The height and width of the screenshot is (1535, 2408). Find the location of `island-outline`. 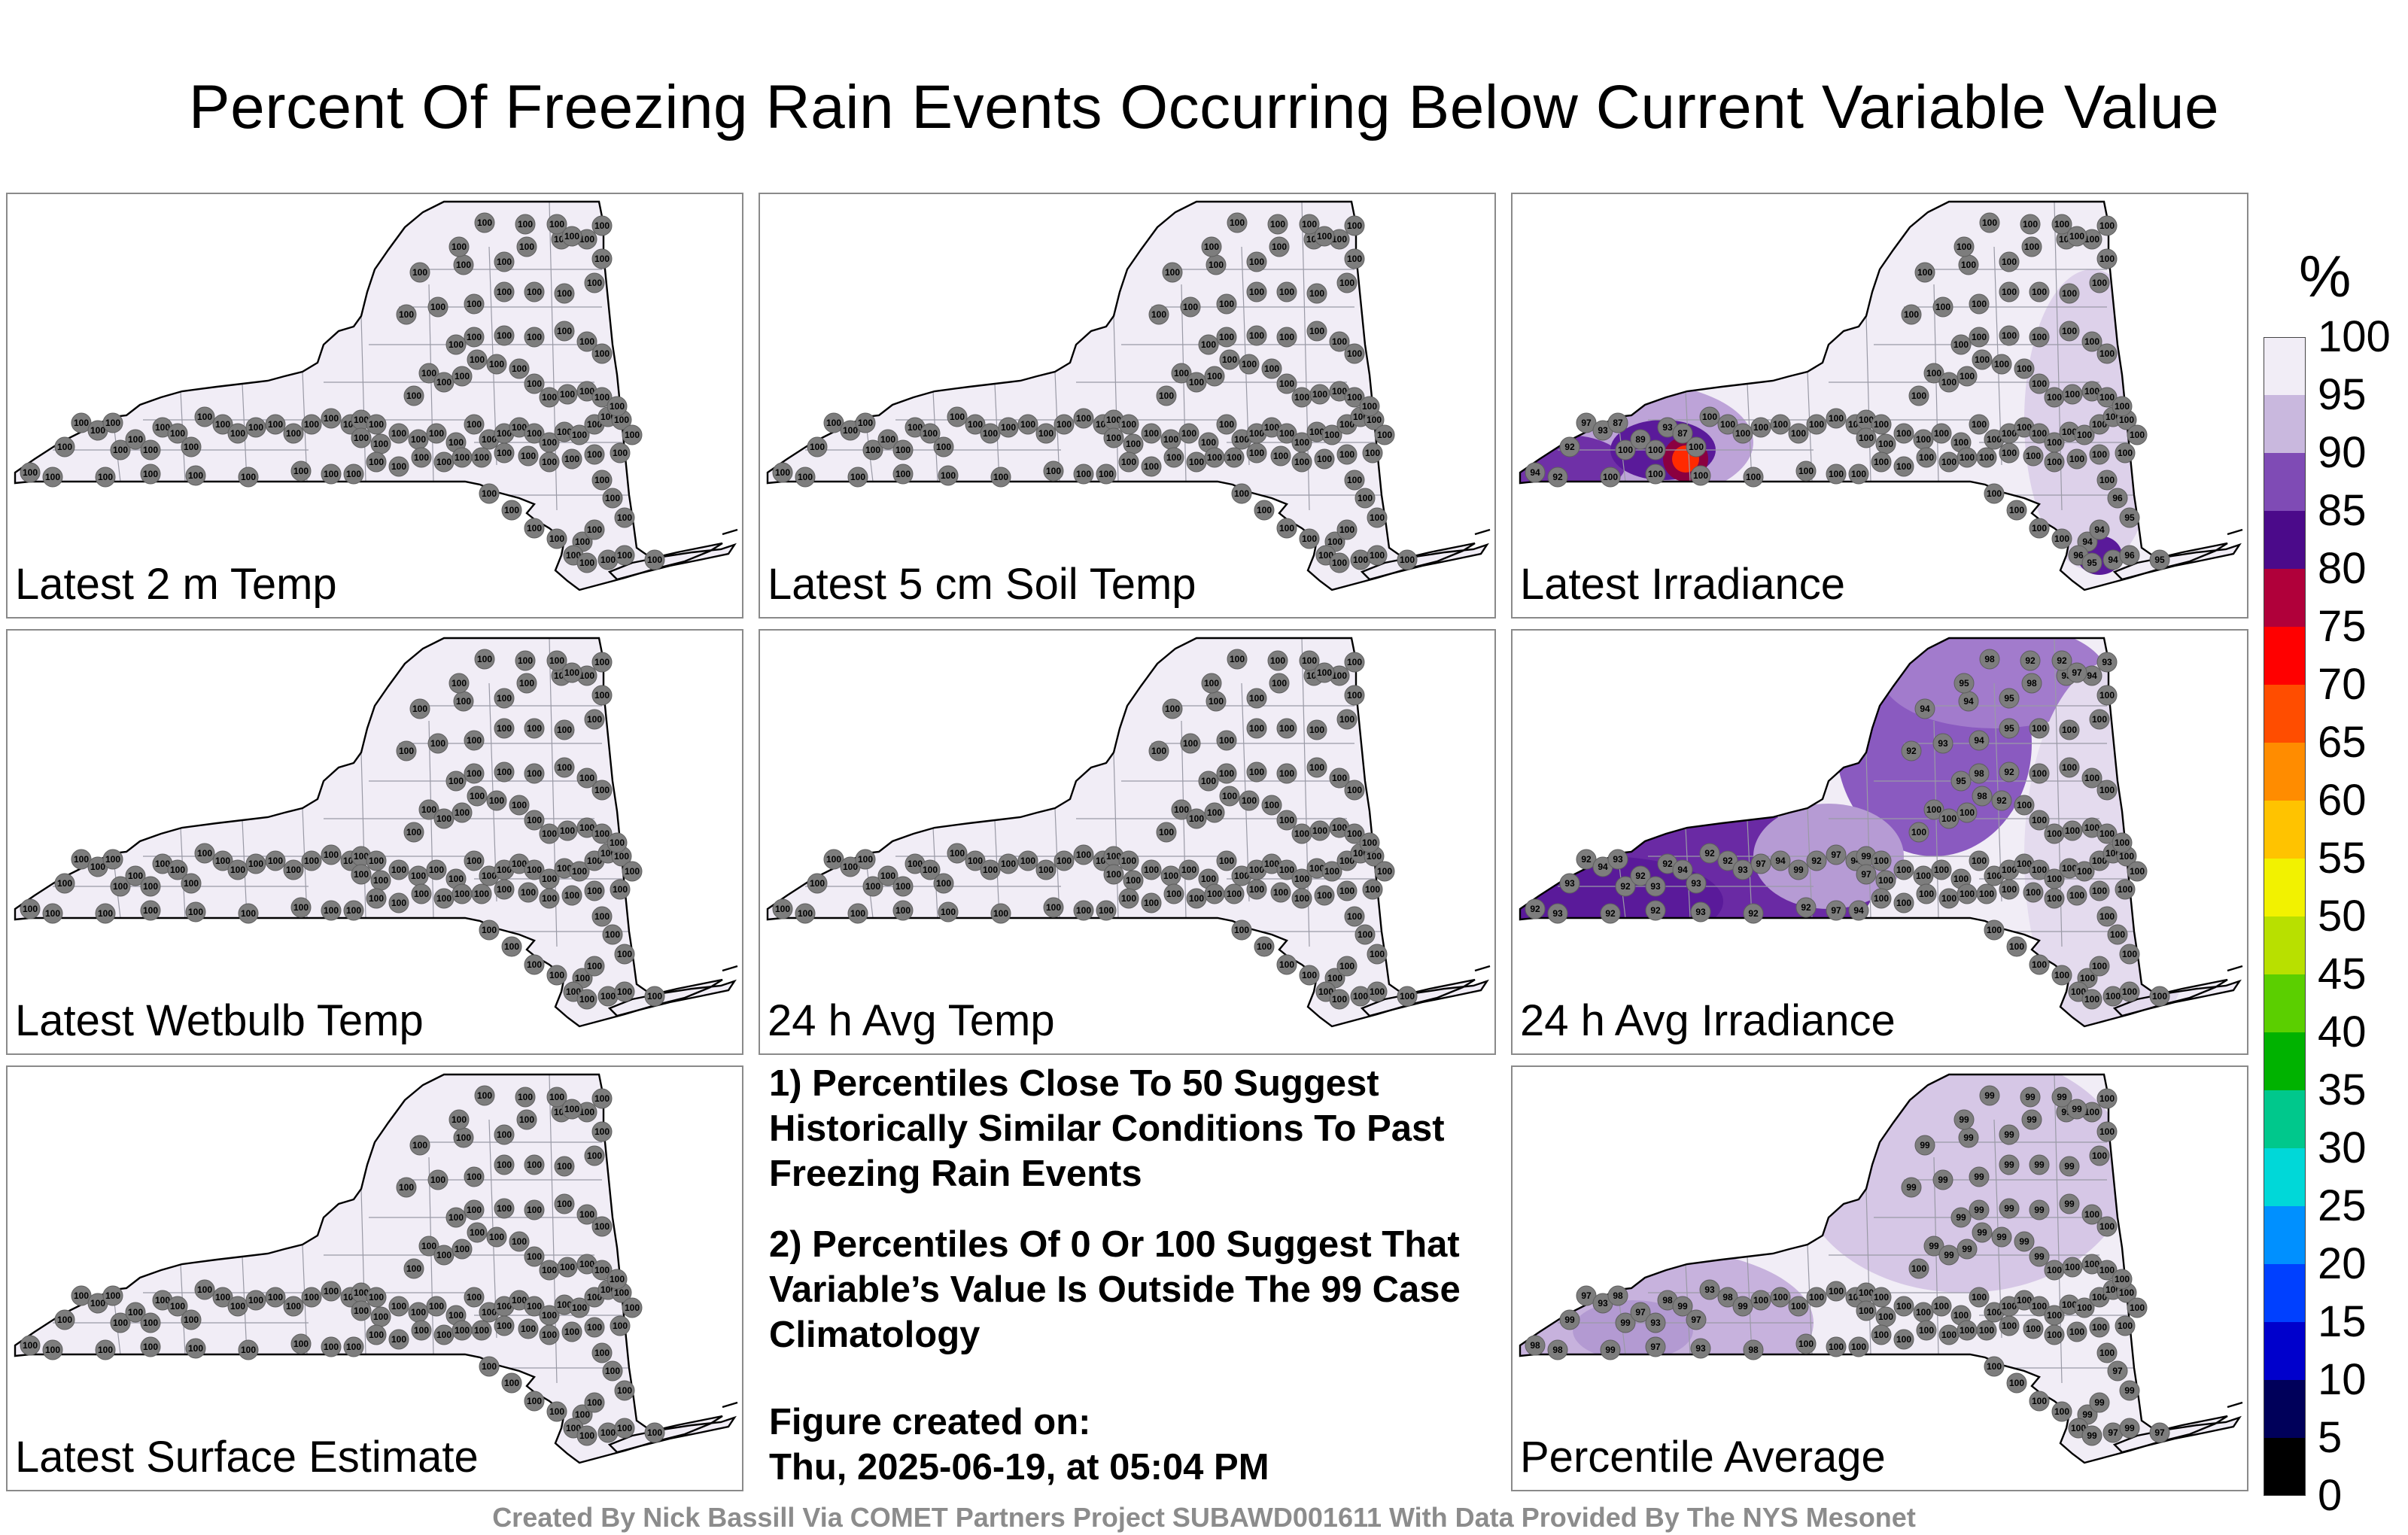

island-outline is located at coordinates (730, 1405).